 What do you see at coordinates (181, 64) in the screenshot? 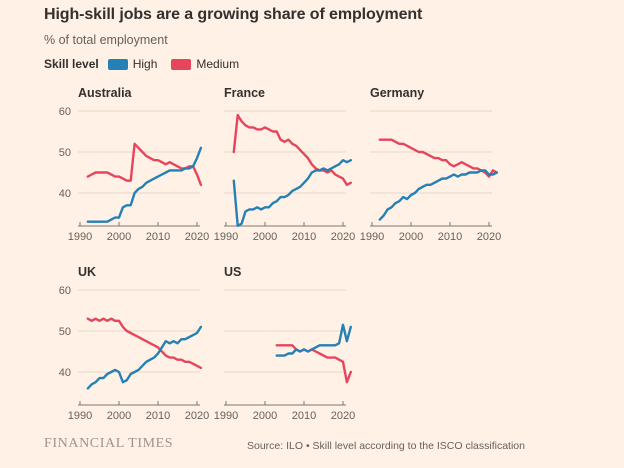
I see `medium-swatch-icon` at bounding box center [181, 64].